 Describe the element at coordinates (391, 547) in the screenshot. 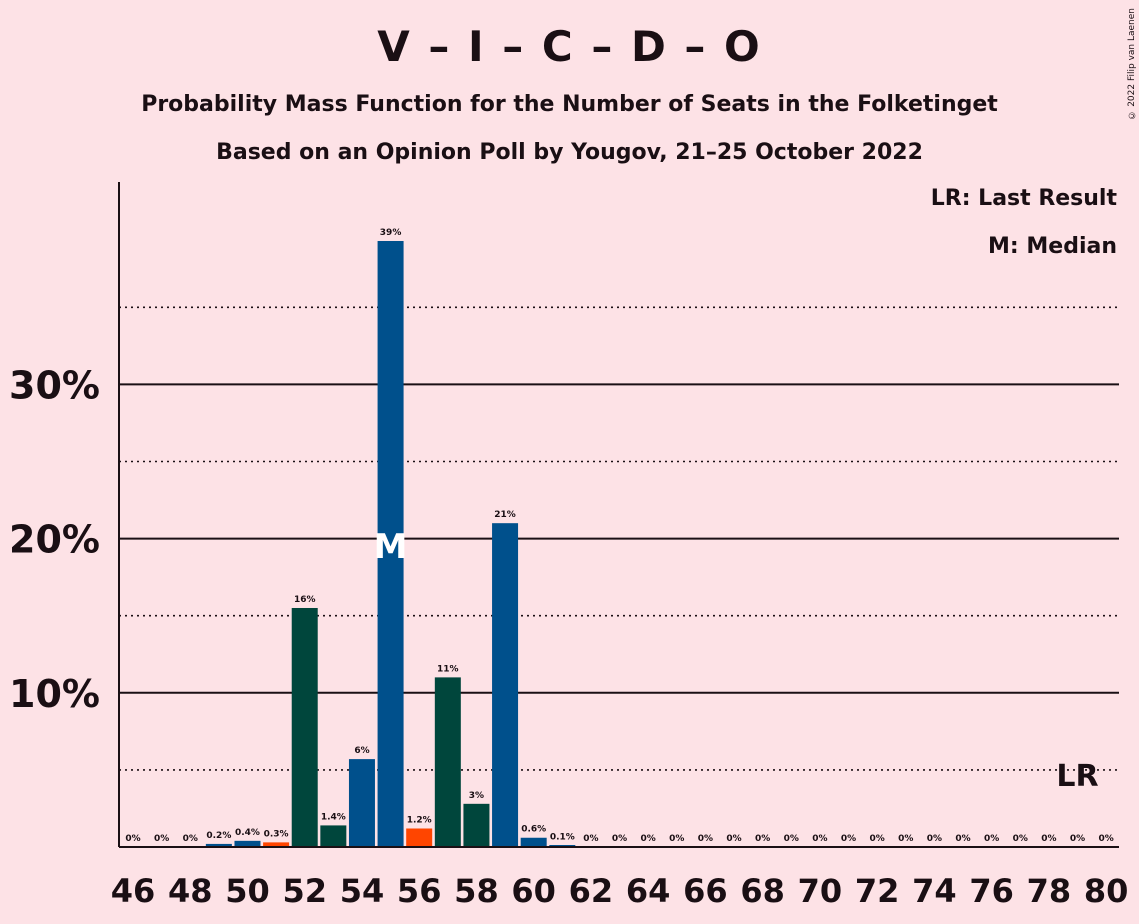

I see `median-marker: M` at that location.